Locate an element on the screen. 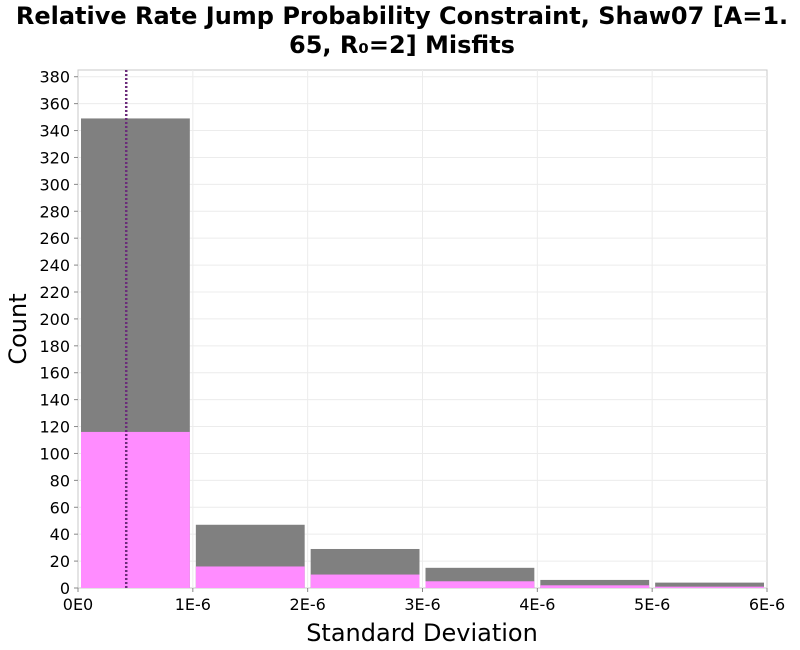 The image size is (800, 650). y-tick-label: 340 is located at coordinates (54, 131).